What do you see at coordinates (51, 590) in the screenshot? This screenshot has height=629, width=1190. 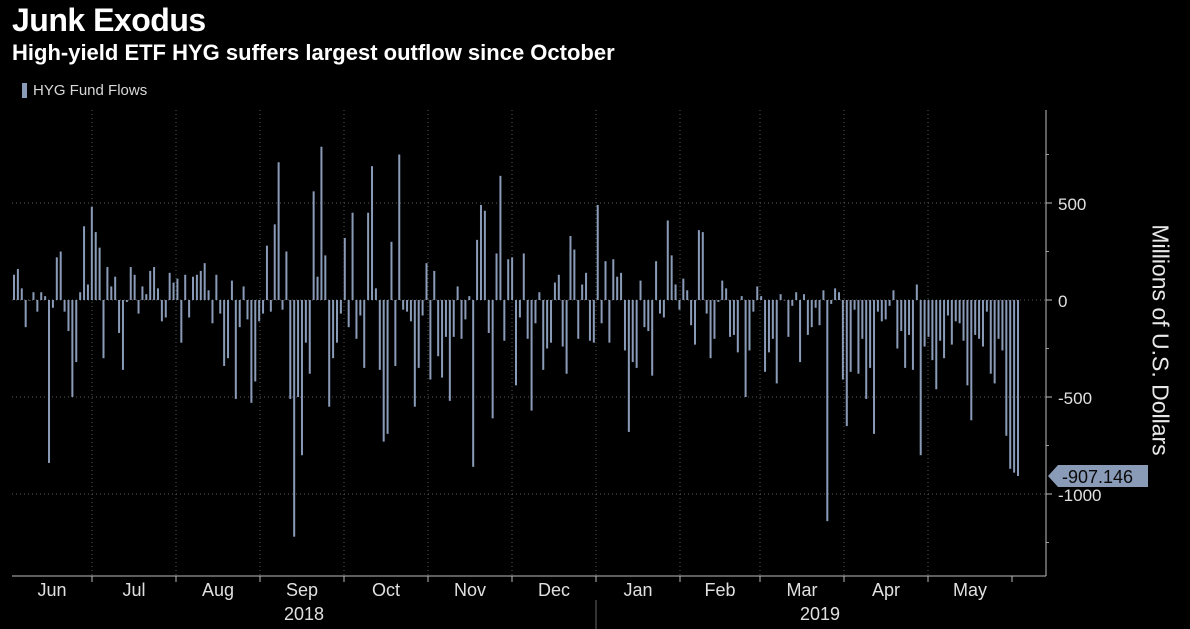 I see `x-tick-label: Jun` at bounding box center [51, 590].